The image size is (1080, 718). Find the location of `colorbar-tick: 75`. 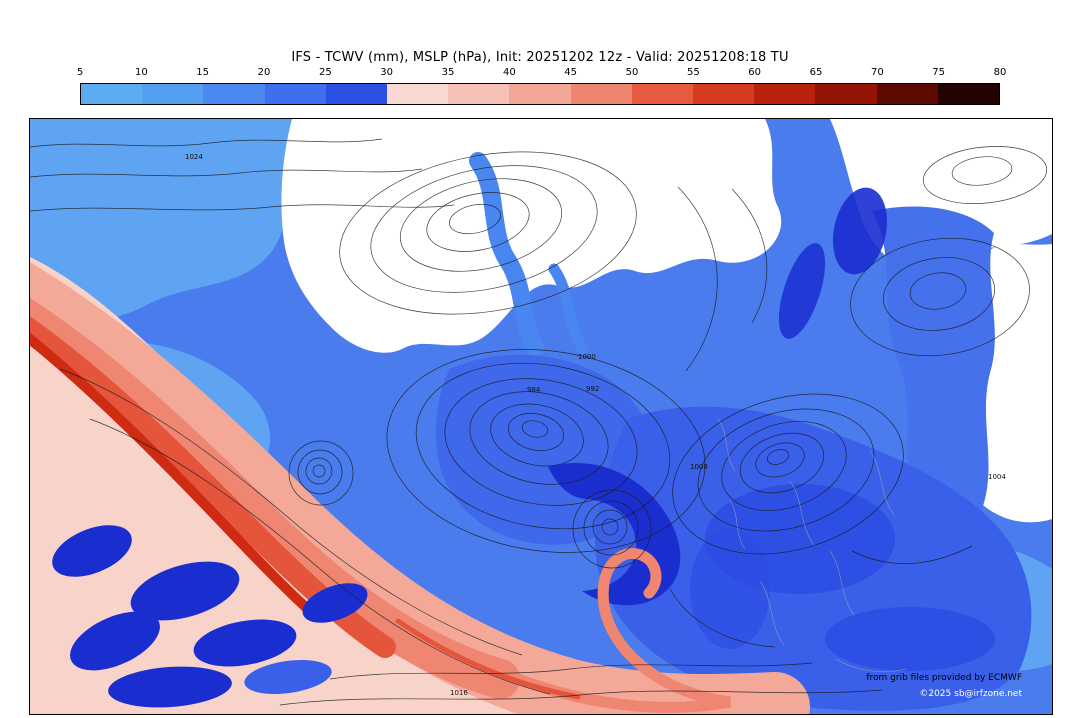

colorbar-tick: 75 is located at coordinates (939, 72).